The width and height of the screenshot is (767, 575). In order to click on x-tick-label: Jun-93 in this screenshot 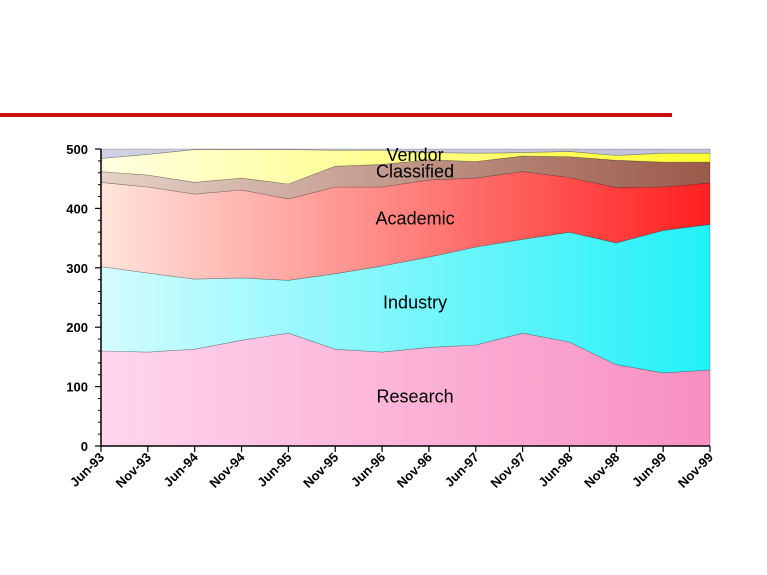, I will do `click(87, 470)`.